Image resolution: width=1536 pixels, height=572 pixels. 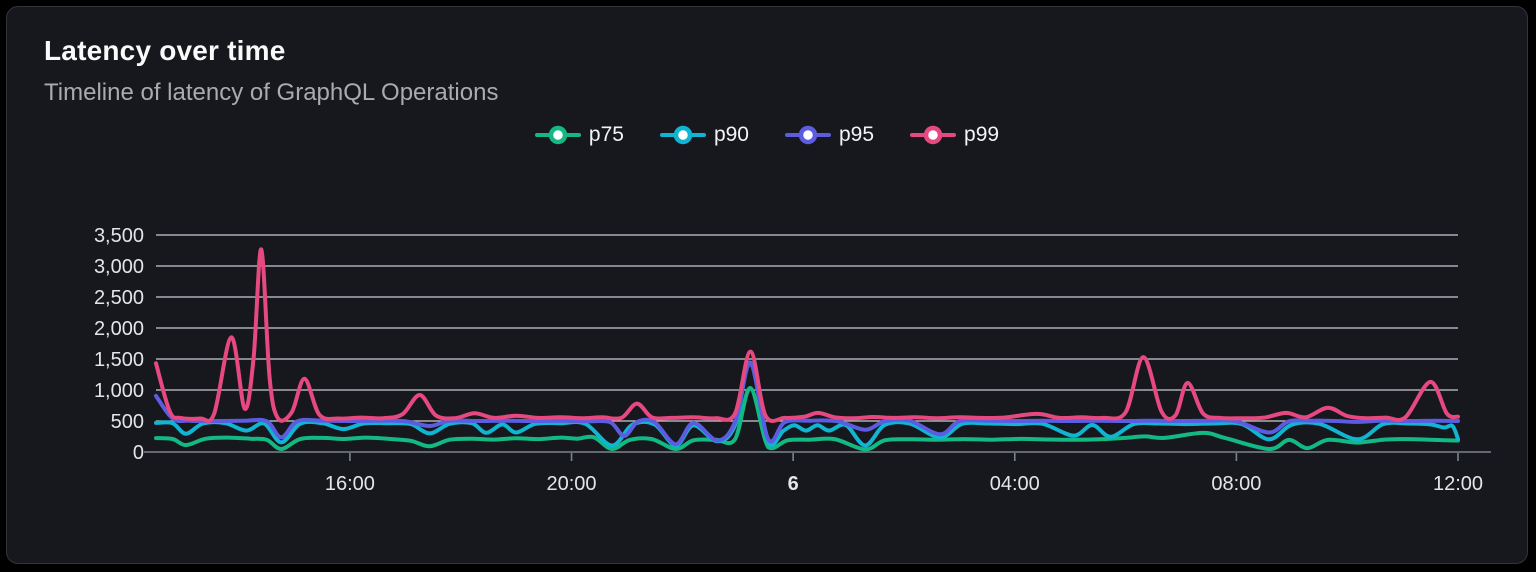 I want to click on y-tick-label-3500: 3,500, so click(x=119, y=236).